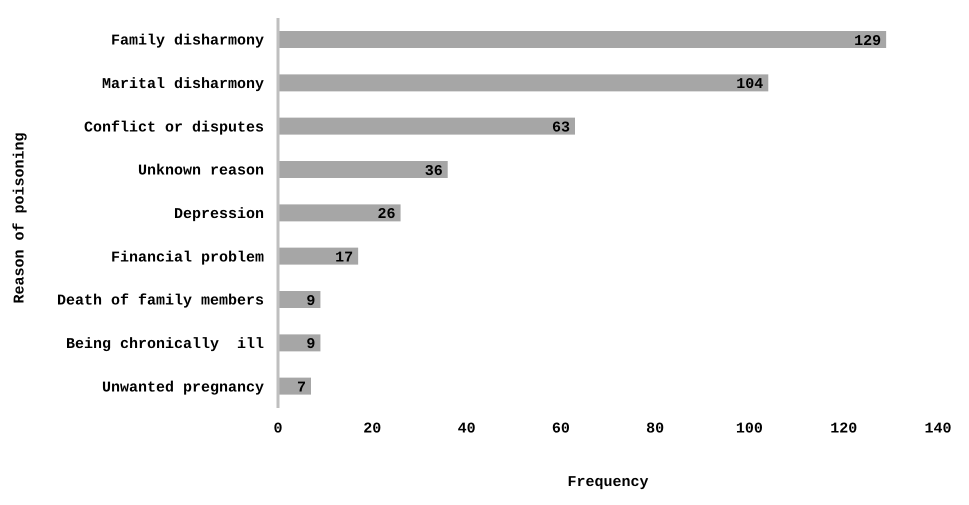 This screenshot has height=505, width=969. I want to click on y-tick-label: Marital disharmony, so click(183, 84).